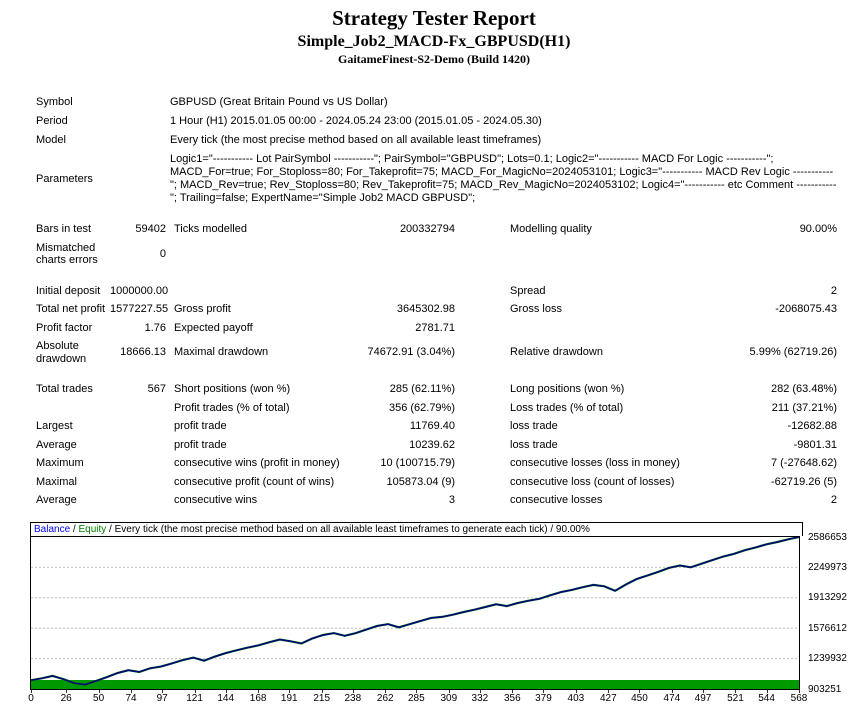 This screenshot has width=868, height=727. What do you see at coordinates (793, 352) in the screenshot?
I see `stat-value: 5.99% (62719.26)` at bounding box center [793, 352].